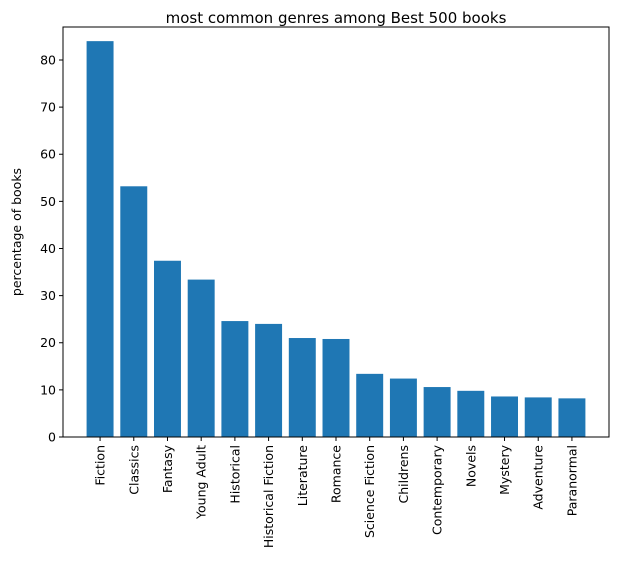 The image size is (624, 570). Describe the element at coordinates (167, 348) in the screenshot. I see `bar-fantasy` at that location.